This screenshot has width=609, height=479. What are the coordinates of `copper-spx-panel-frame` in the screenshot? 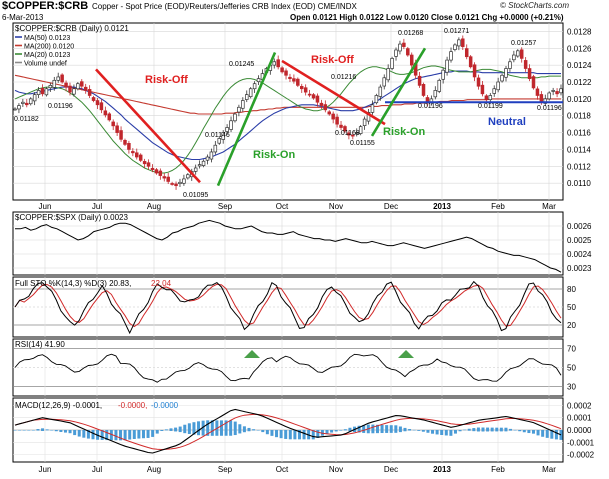 It's located at (288, 243).